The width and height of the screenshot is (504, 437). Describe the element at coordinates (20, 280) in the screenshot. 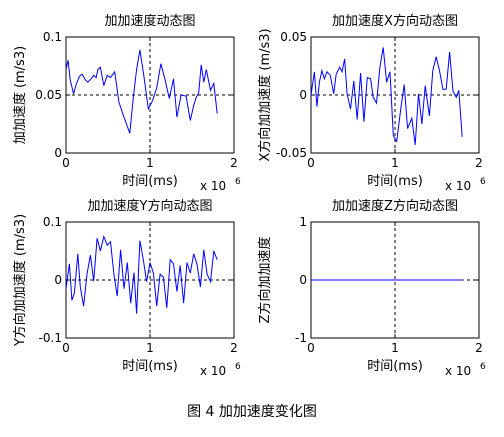

I see `y-axis-label: Y方向加加速度 (m/s3)` at that location.